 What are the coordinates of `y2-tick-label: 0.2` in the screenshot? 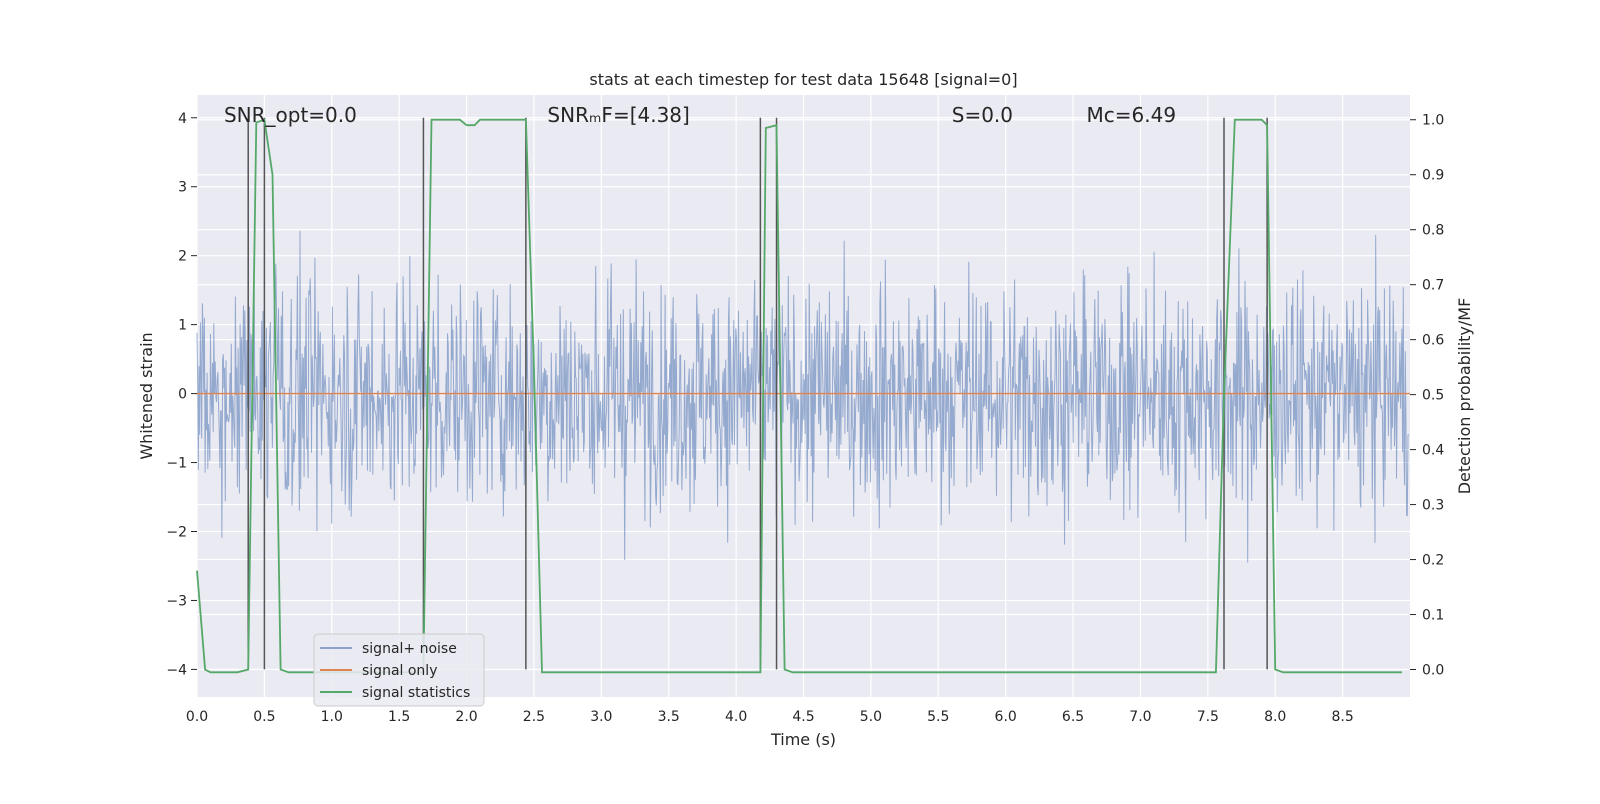 It's located at (1433, 561).